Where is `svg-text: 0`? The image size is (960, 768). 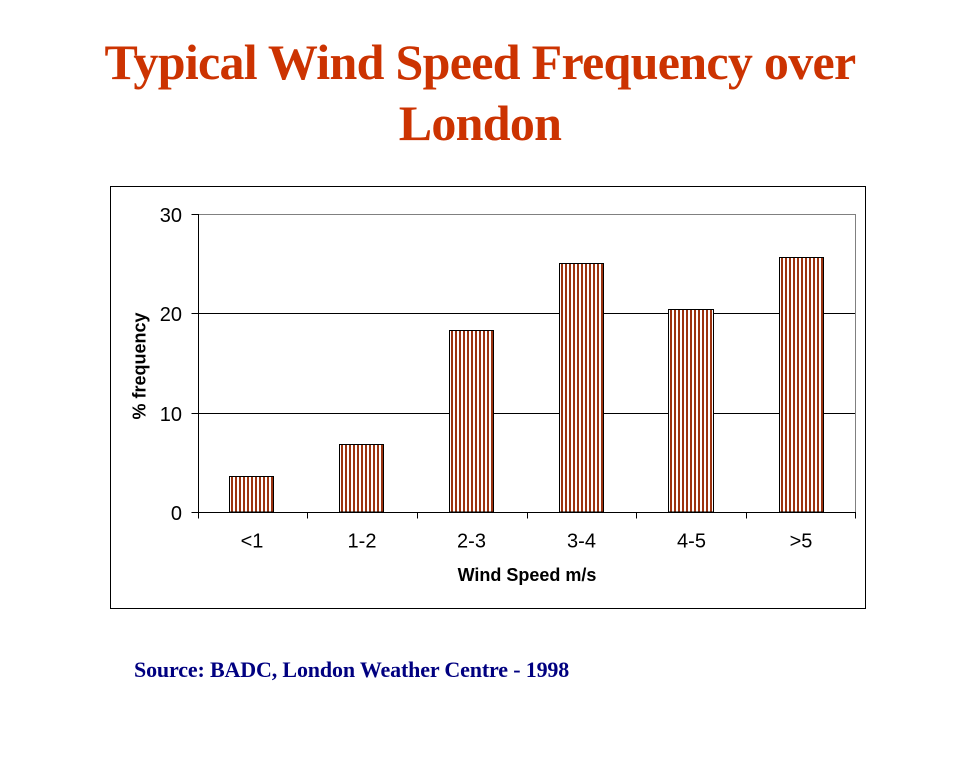 svg-text: 0 is located at coordinates (176, 514).